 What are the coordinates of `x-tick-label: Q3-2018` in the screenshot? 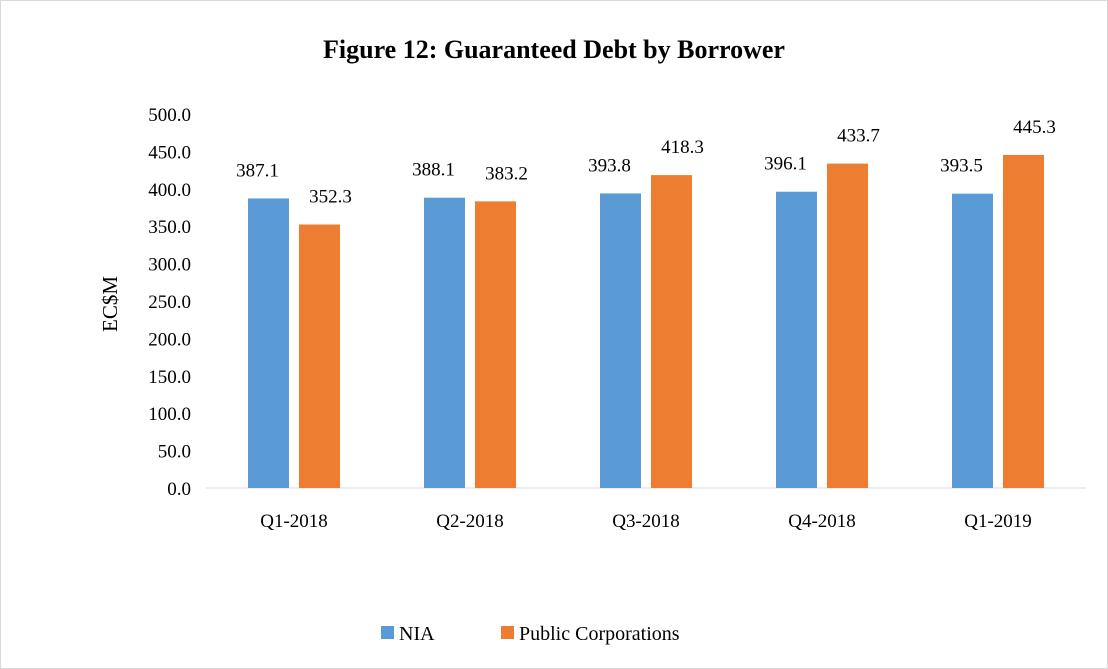 It's located at (646, 521).